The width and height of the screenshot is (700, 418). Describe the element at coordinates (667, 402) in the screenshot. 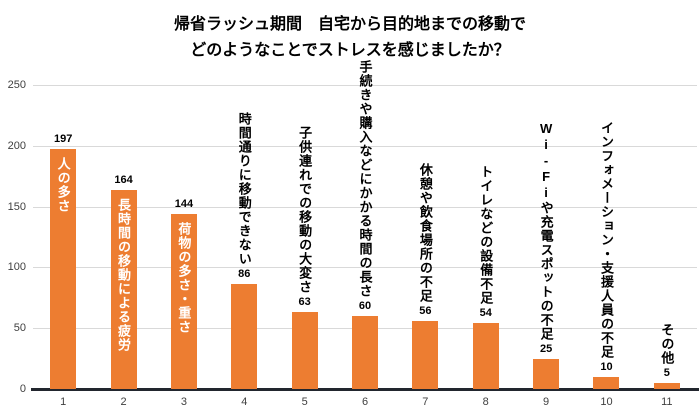

I see `x-axis-category-label: 11` at that location.